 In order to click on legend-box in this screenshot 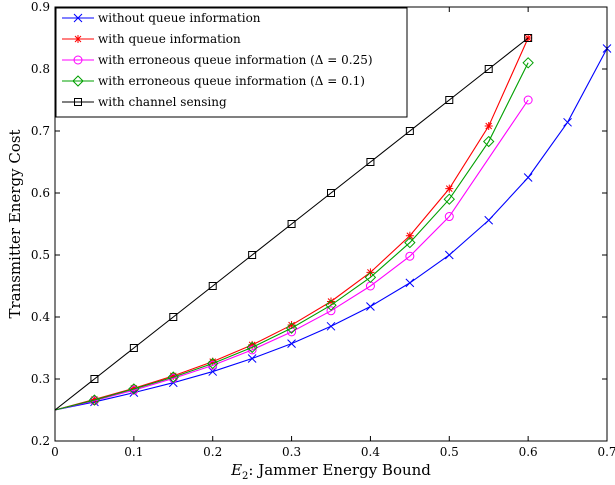, I will do `click(231, 62)`.